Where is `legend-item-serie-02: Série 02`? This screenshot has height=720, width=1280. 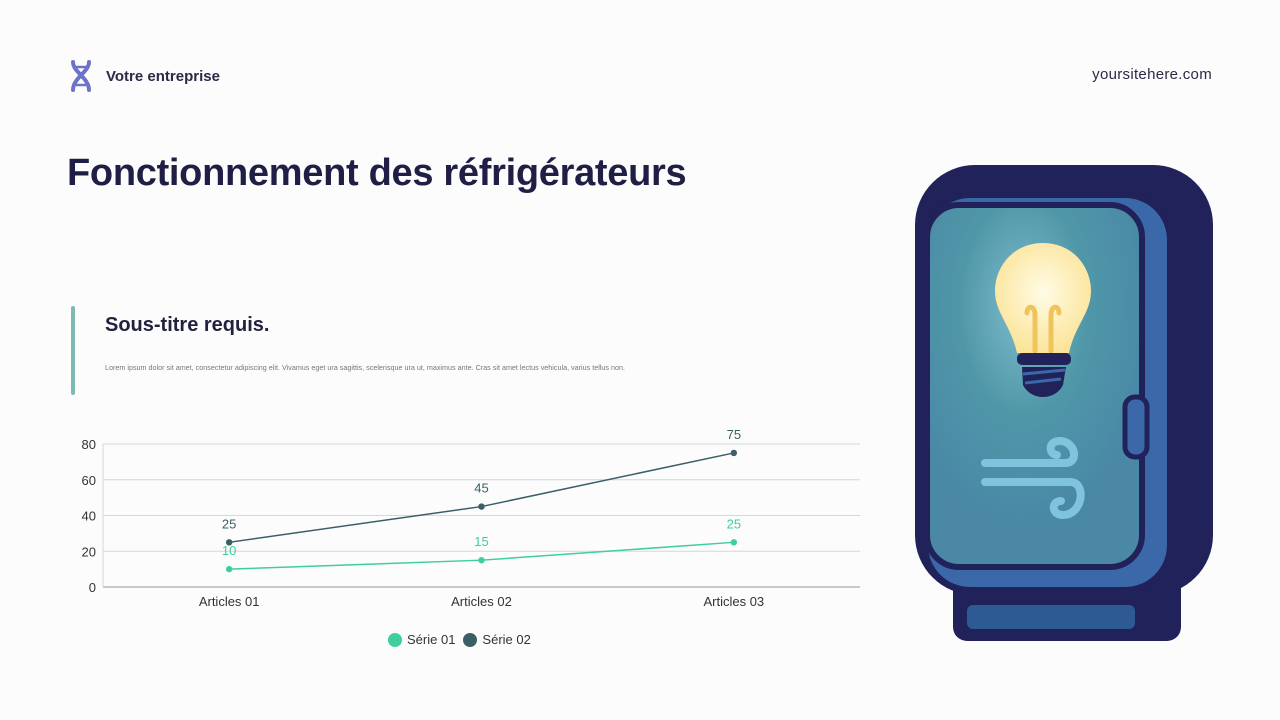
legend-item-serie-02: Série 02 is located at coordinates (497, 639).